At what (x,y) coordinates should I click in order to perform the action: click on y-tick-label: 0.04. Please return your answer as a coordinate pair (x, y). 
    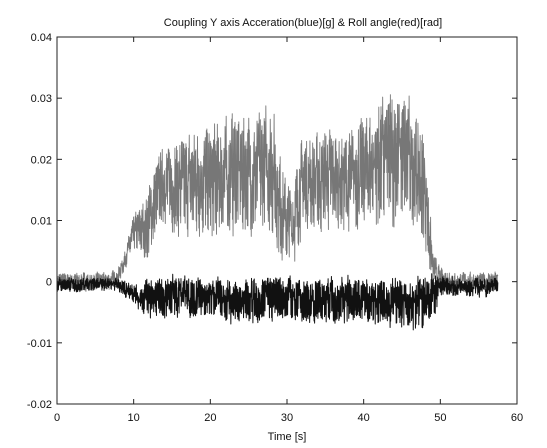
    Looking at the image, I should click on (41, 38).